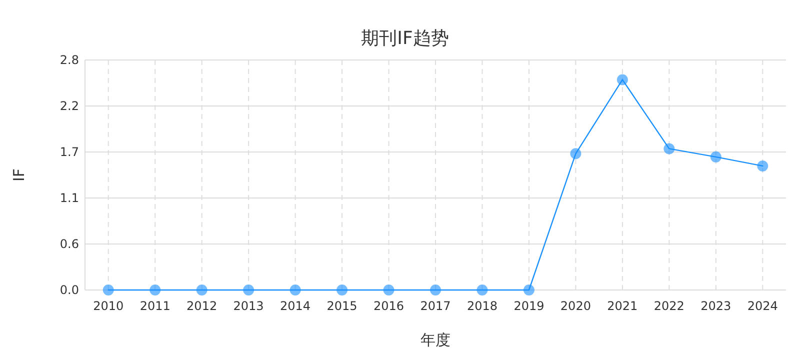 Image resolution: width=810 pixels, height=360 pixels. I want to click on y-axis-title: IF, so click(19, 175).